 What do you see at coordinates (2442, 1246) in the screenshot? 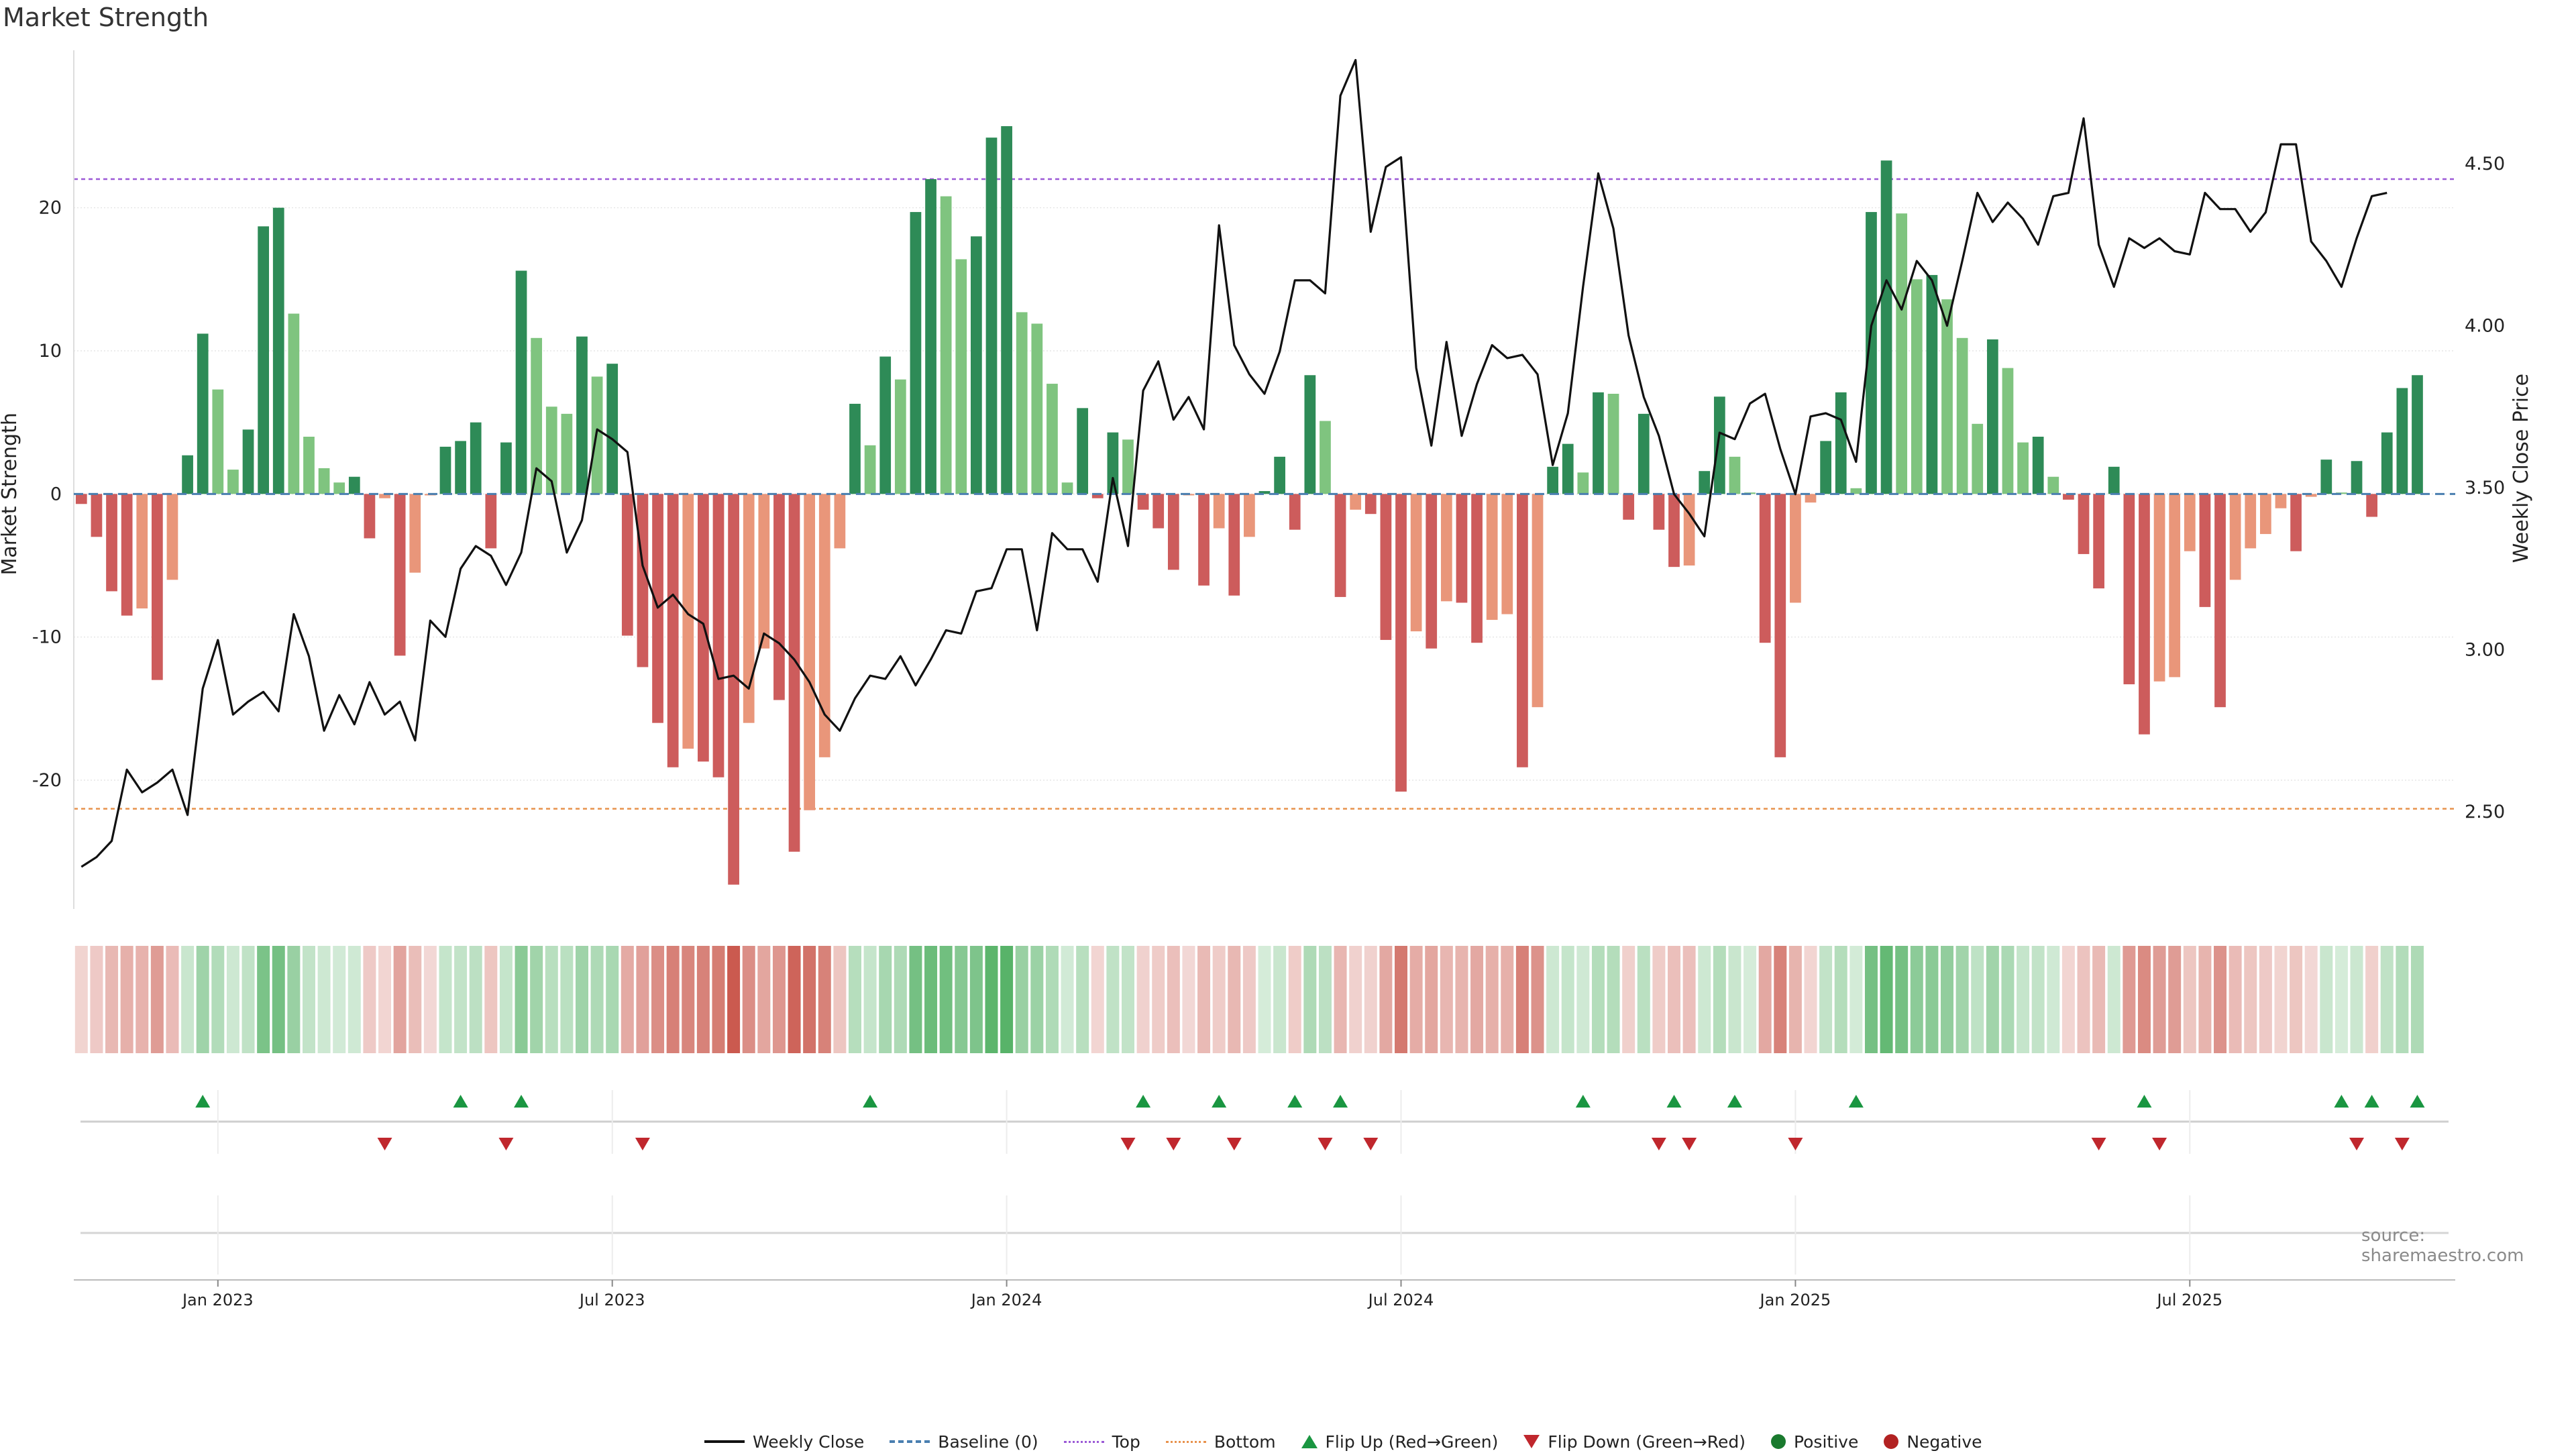
I see `source-note: source: sharemaestro.com` at bounding box center [2442, 1246].